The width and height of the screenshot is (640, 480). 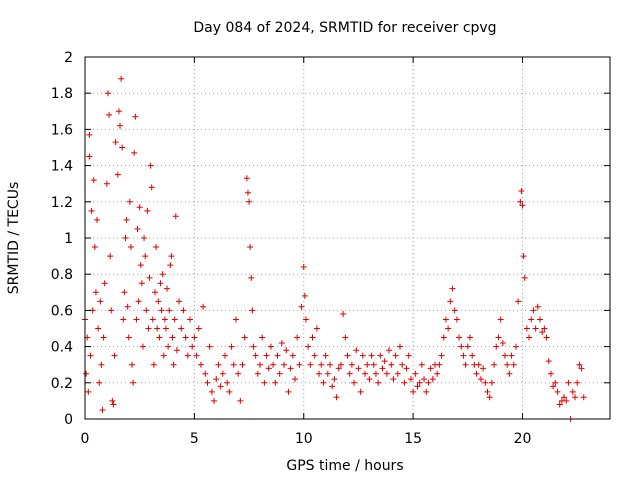 I want to click on y-tick-label: 0.2, so click(x=62, y=384).